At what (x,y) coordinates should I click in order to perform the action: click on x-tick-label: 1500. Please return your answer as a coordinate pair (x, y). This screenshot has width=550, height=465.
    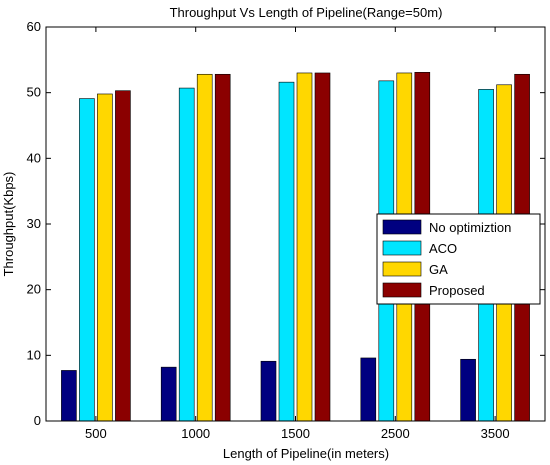
    Looking at the image, I should click on (295, 433).